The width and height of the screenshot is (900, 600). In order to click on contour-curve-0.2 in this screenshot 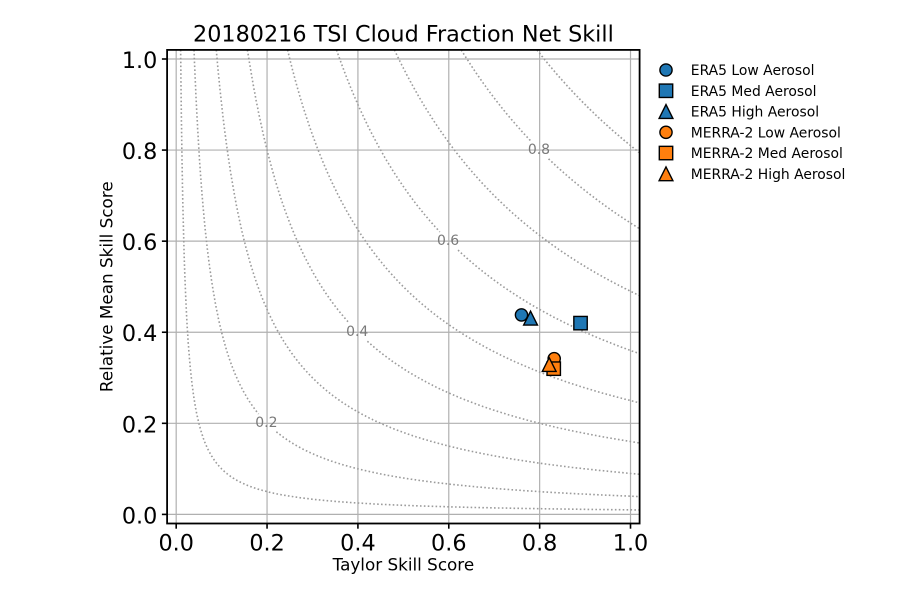, I will do `click(226, 232)`.